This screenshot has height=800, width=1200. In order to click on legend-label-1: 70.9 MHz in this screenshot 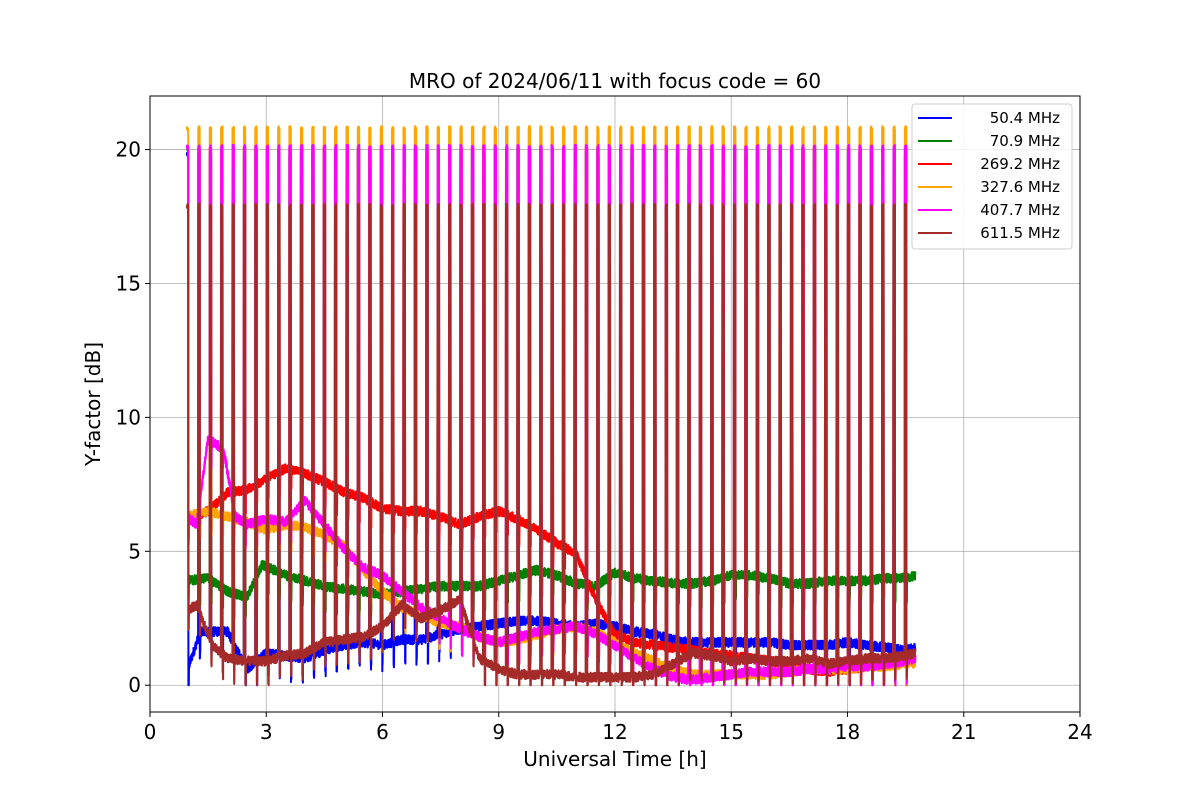, I will do `click(1025, 141)`.